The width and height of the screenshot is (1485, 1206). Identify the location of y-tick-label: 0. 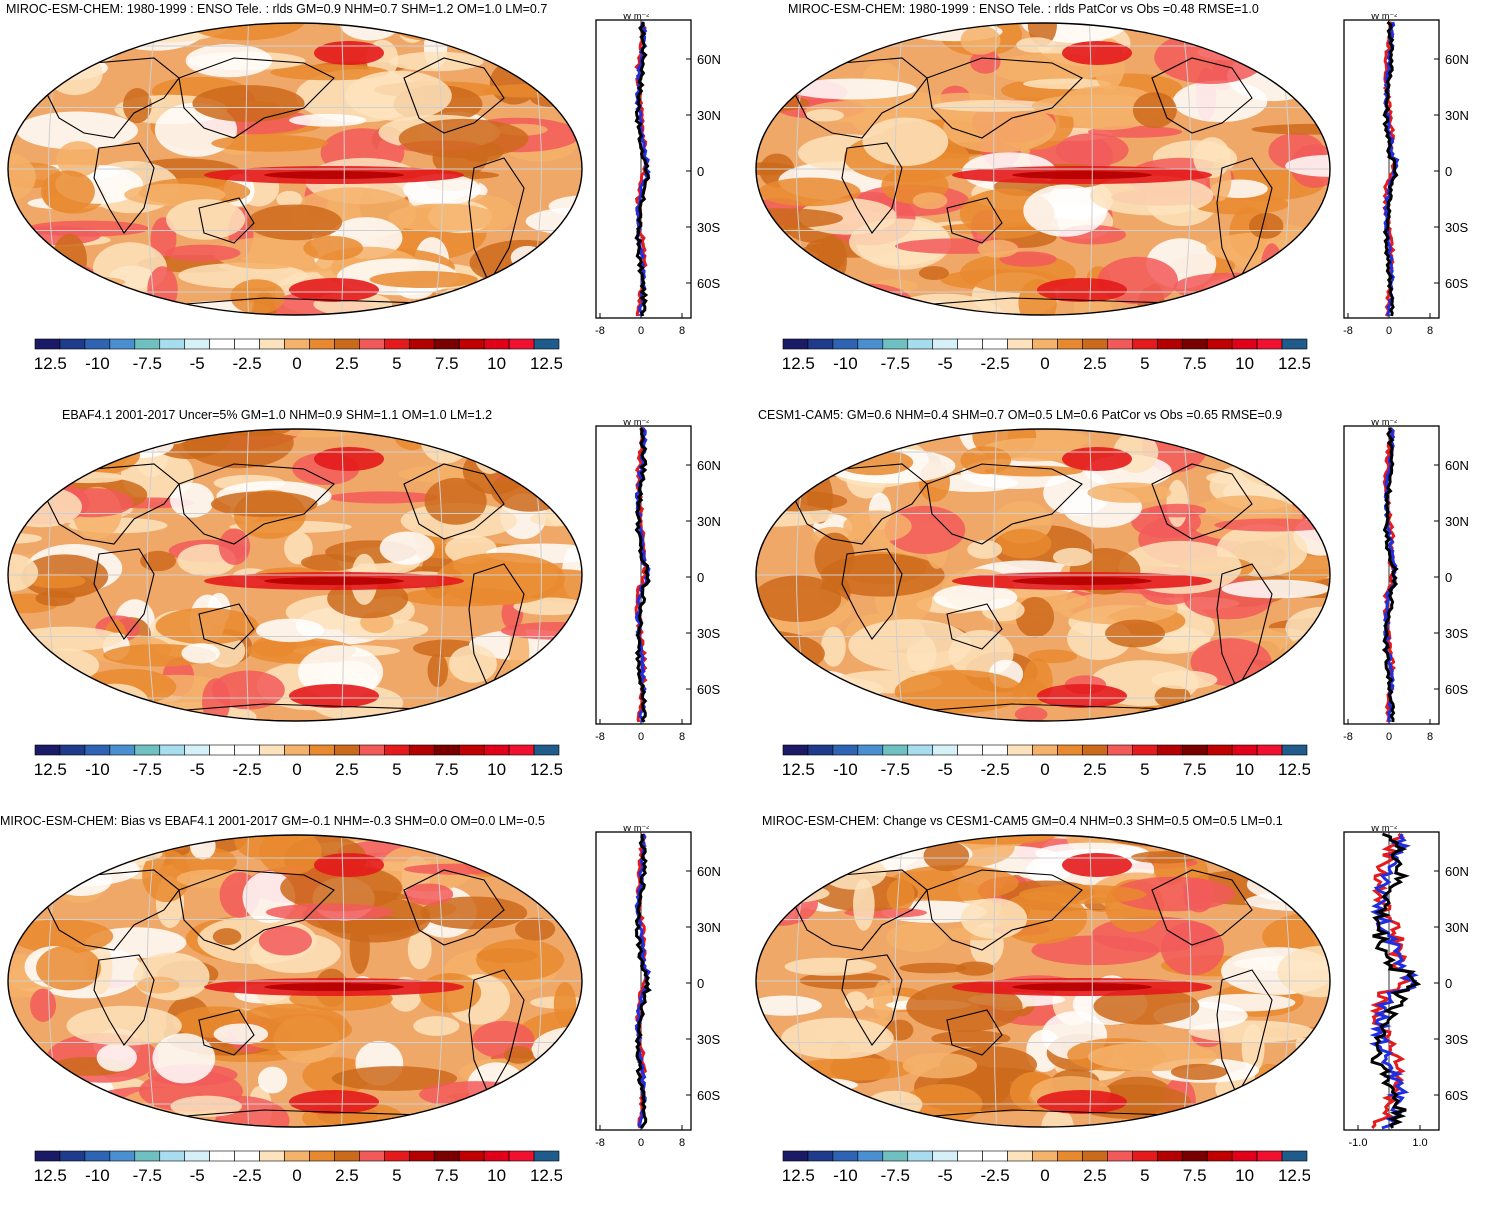
(700, 983).